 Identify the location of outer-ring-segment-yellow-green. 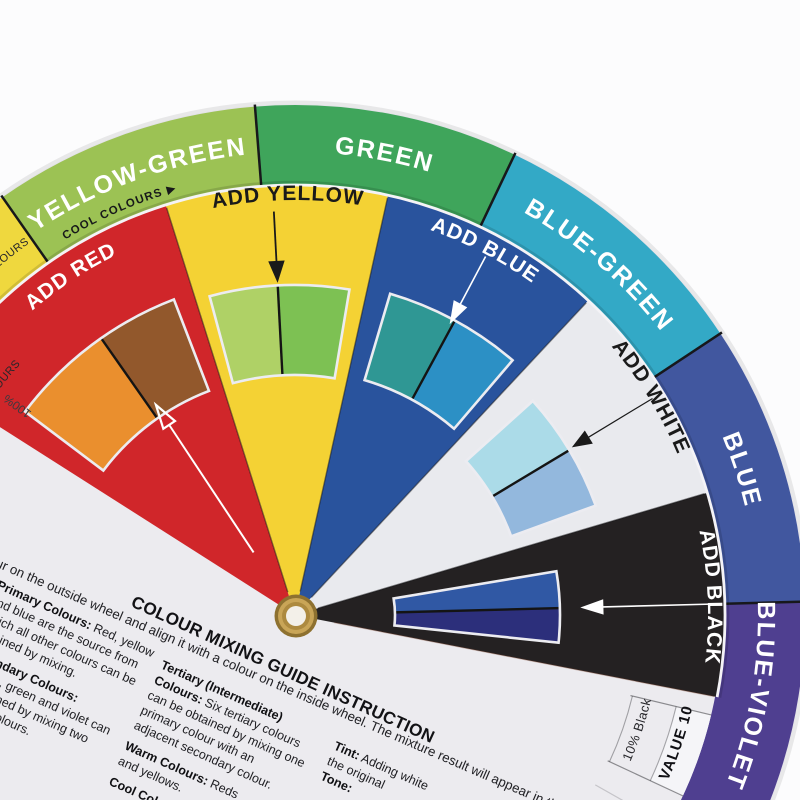
(132, 185).